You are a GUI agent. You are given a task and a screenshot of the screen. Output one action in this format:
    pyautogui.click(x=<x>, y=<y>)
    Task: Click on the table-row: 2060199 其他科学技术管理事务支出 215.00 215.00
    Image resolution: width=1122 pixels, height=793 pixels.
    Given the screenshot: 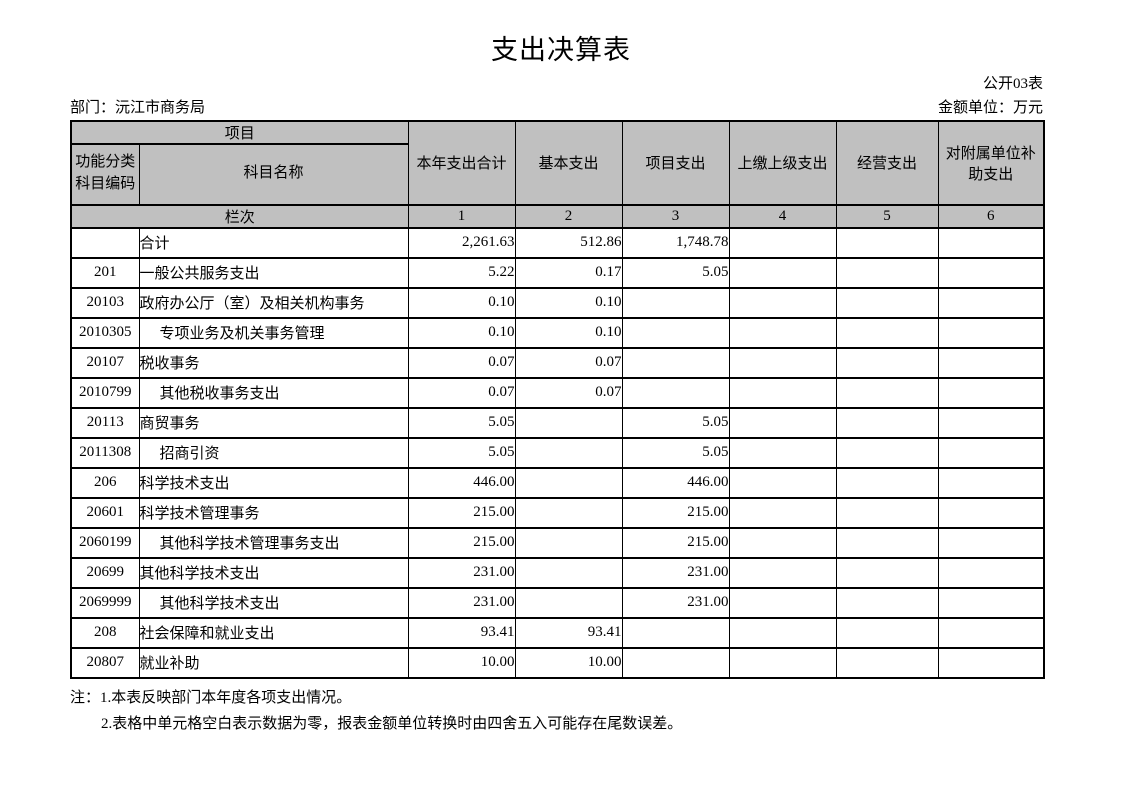 What is the action you would take?
    pyautogui.click(x=557, y=542)
    